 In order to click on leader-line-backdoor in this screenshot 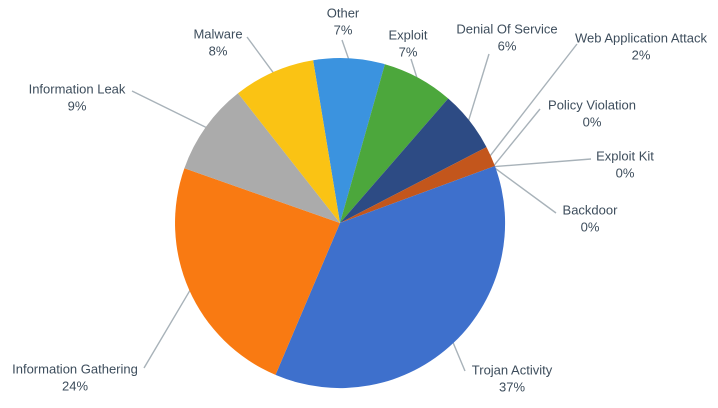, I will do `click(524, 190)`.